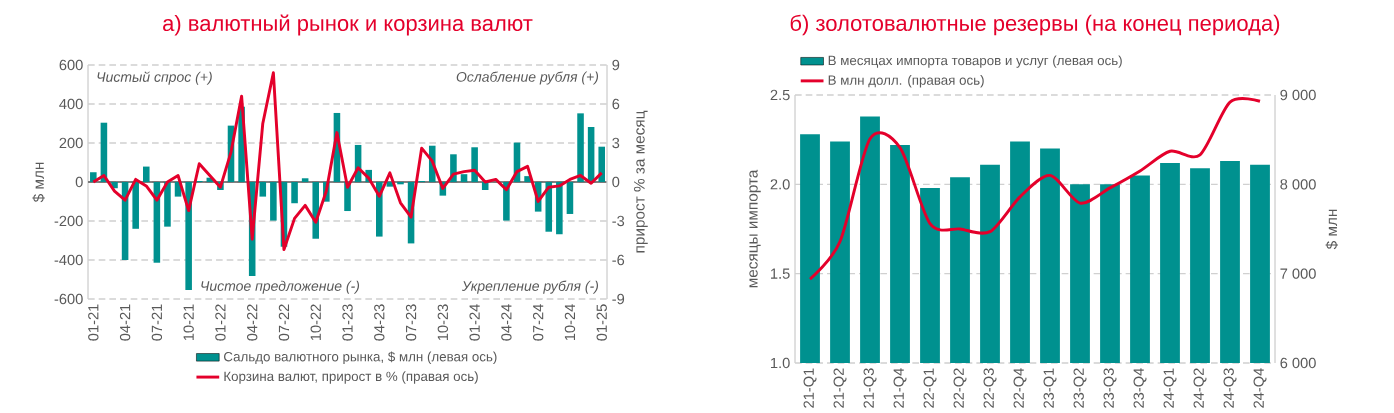 The width and height of the screenshot is (1394, 413). I want to click on x-tick-label: 04-22, so click(252, 322).